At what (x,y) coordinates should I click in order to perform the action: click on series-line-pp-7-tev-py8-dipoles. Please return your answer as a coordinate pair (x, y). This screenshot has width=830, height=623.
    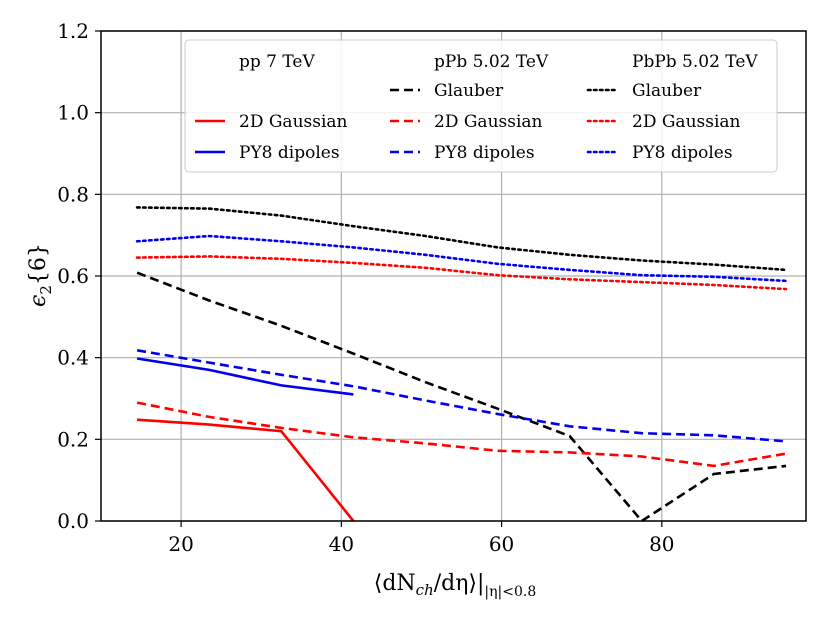
    Looking at the image, I should click on (245, 376).